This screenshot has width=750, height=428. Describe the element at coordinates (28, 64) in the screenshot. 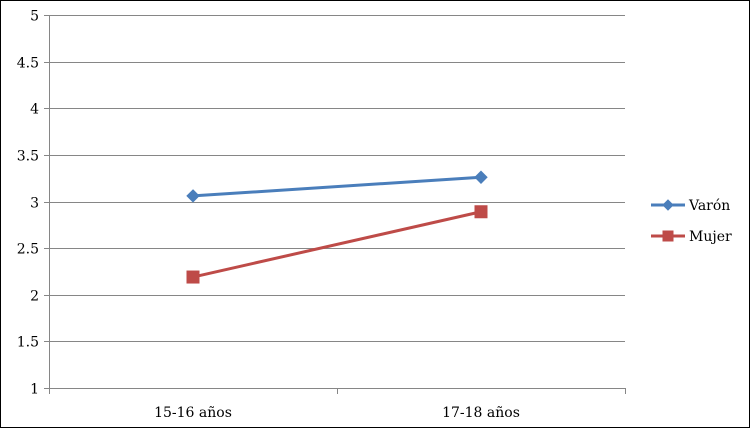

I see `y-tick-label: 4.5` at that location.